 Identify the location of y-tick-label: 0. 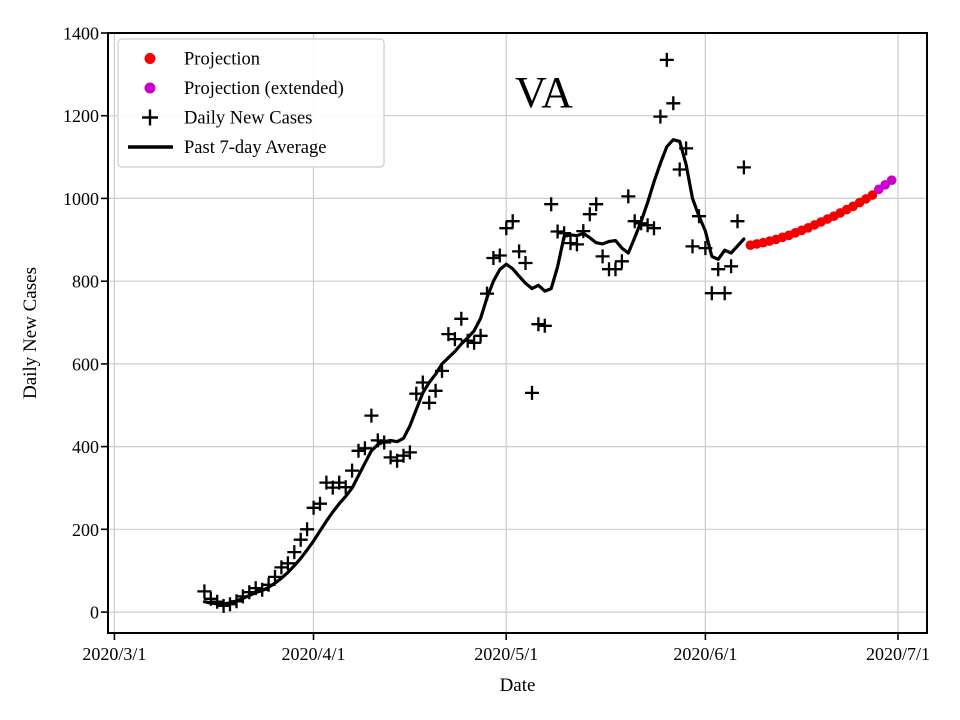
(94, 613).